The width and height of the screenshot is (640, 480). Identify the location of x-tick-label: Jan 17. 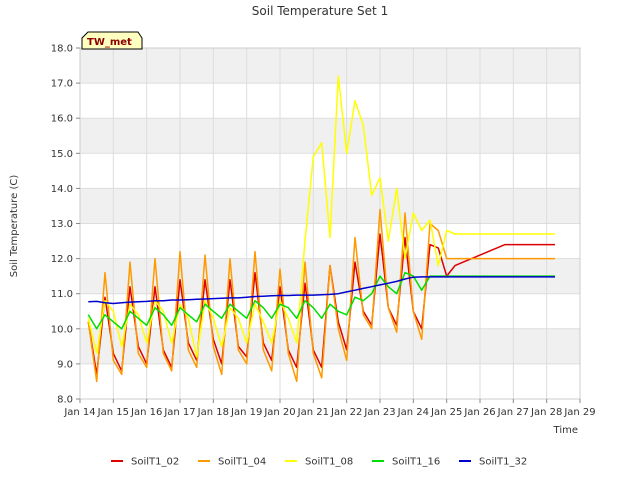
(179, 412).